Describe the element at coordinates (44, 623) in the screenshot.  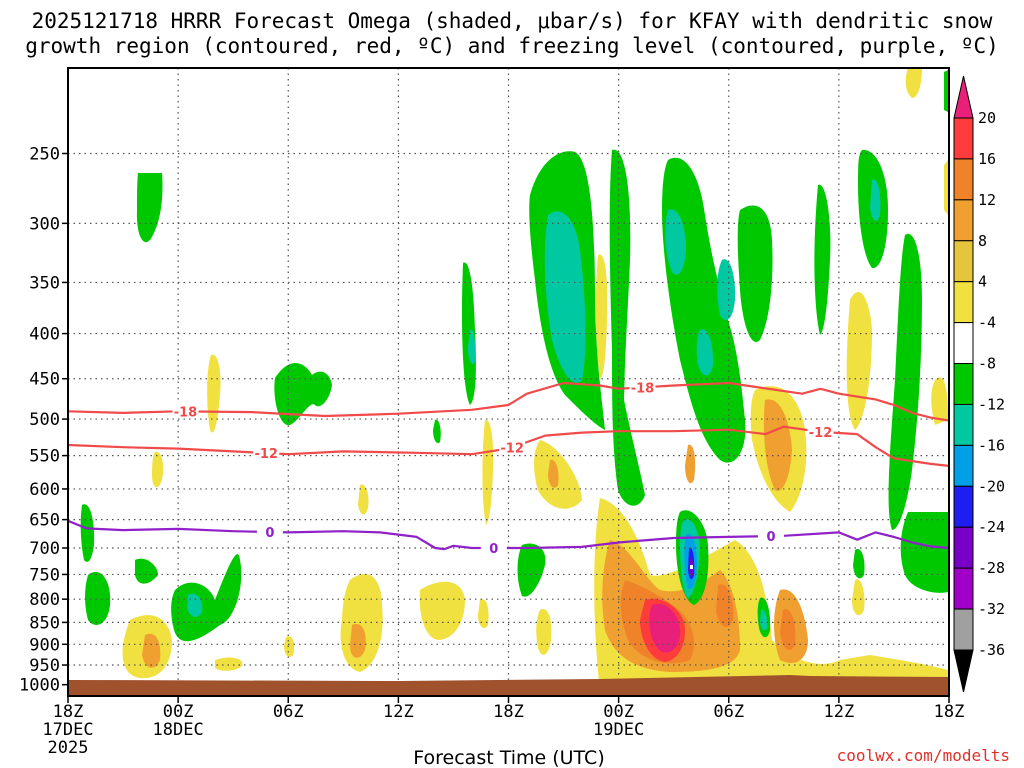
I see `y-tick-label: 850` at that location.